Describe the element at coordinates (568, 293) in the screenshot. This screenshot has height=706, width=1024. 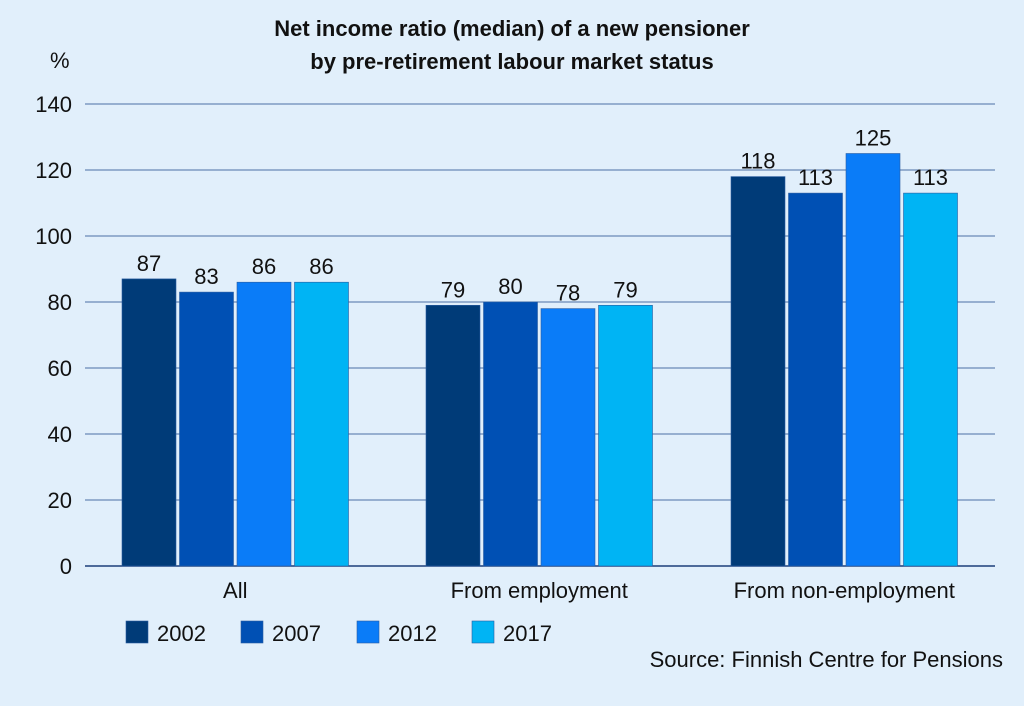
I see `data-label: 78` at that location.